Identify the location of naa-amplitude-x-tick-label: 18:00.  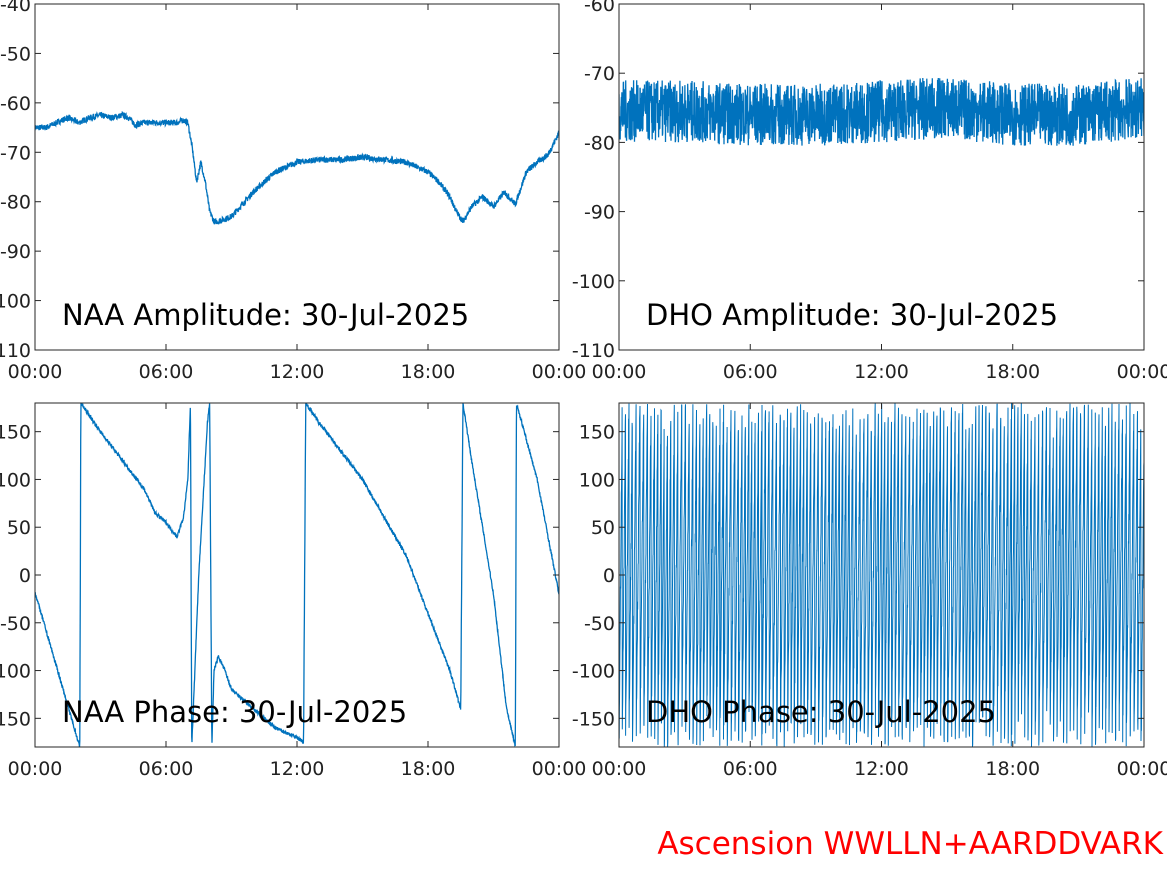
(428, 372).